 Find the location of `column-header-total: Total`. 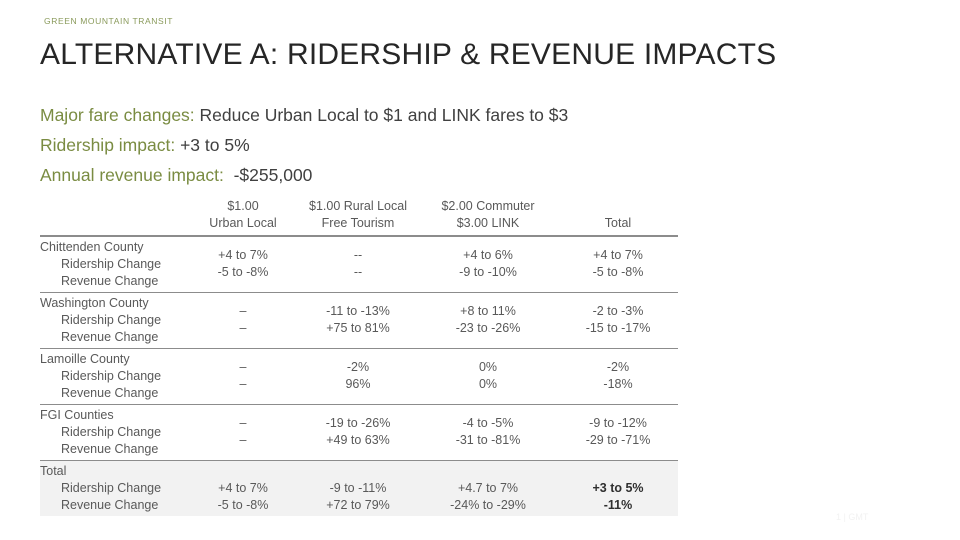

column-header-total: Total is located at coordinates (618, 223).